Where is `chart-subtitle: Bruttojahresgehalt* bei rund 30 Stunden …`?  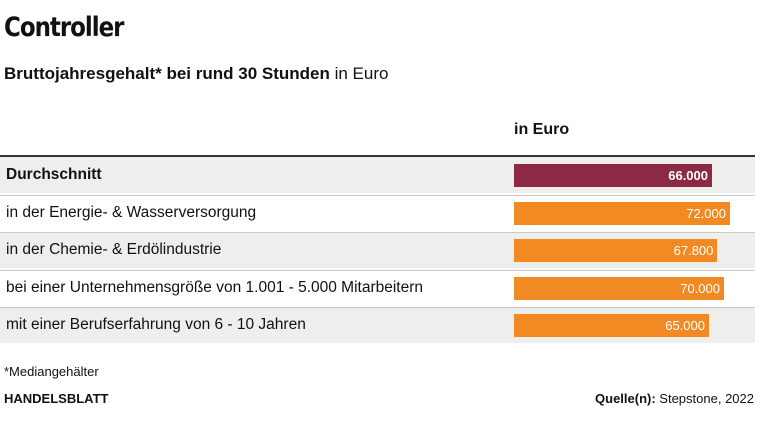
chart-subtitle: Bruttojahresgehalt* bei rund 30 Stunden … is located at coordinates (196, 74).